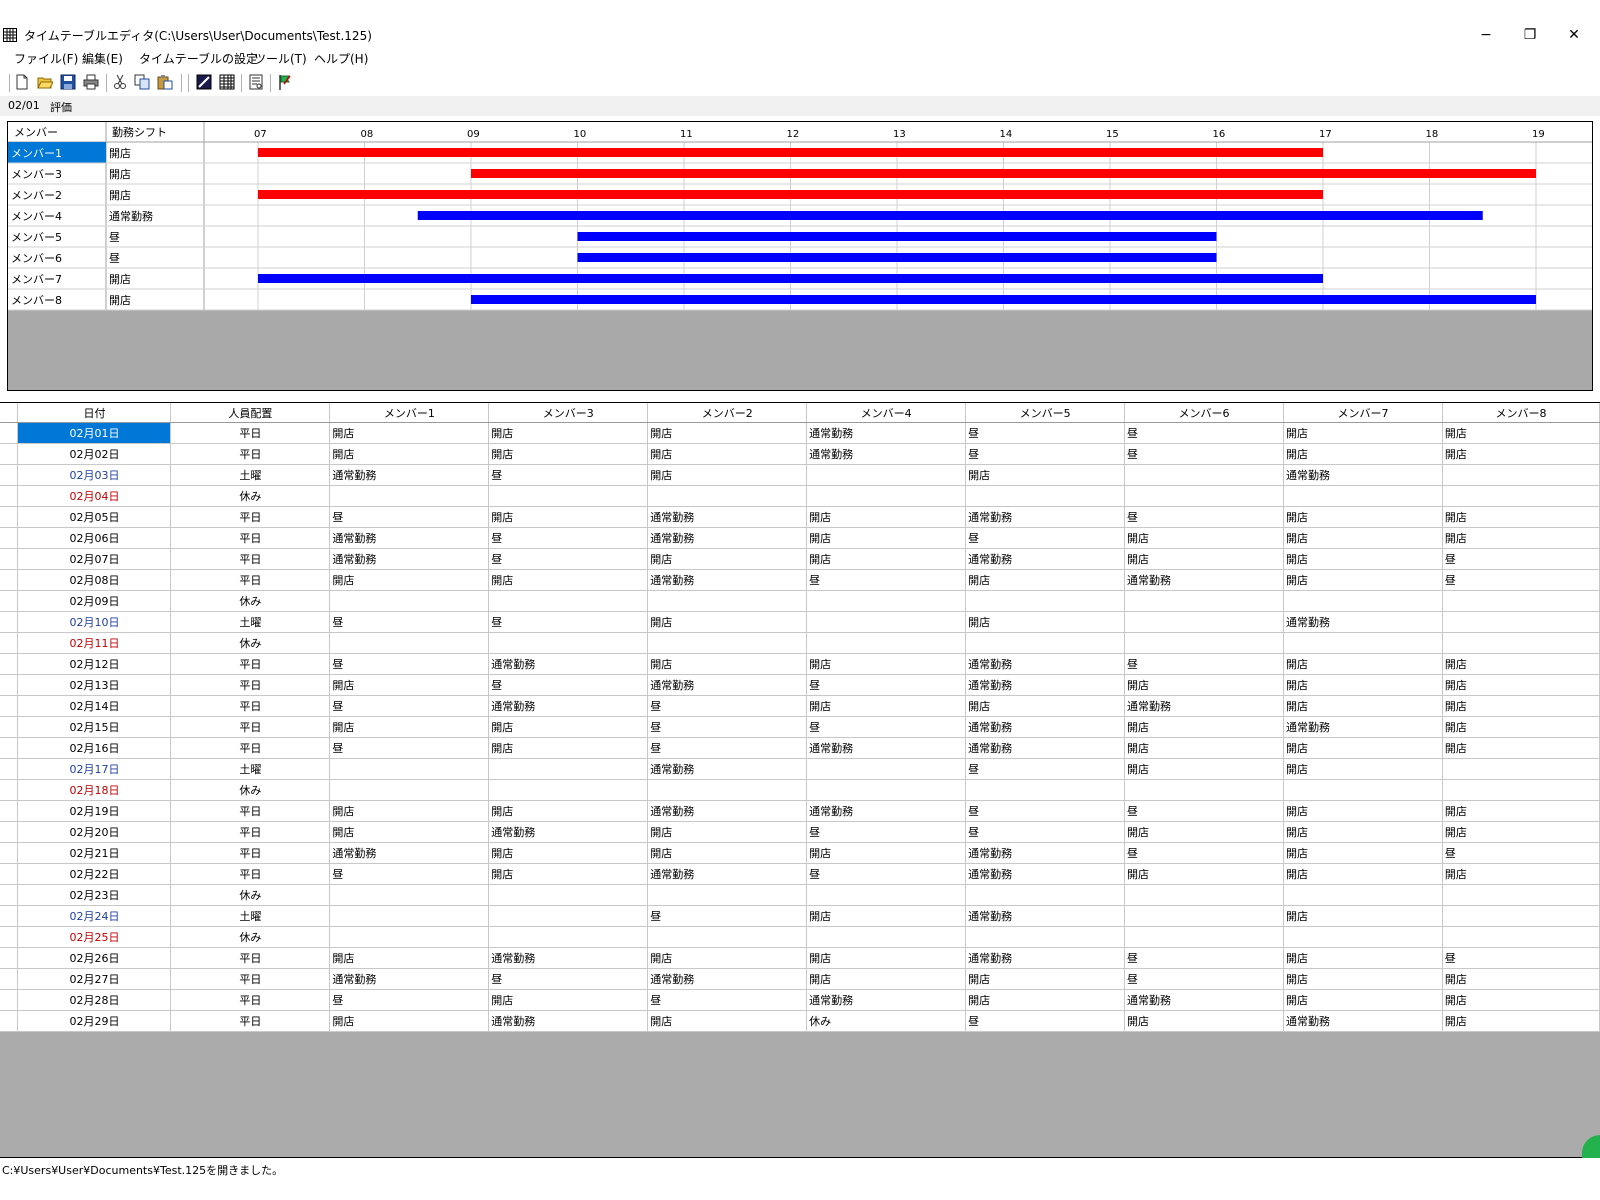  What do you see at coordinates (727, 413) in the screenshot?
I see `column-header: メンバー2` at bounding box center [727, 413].